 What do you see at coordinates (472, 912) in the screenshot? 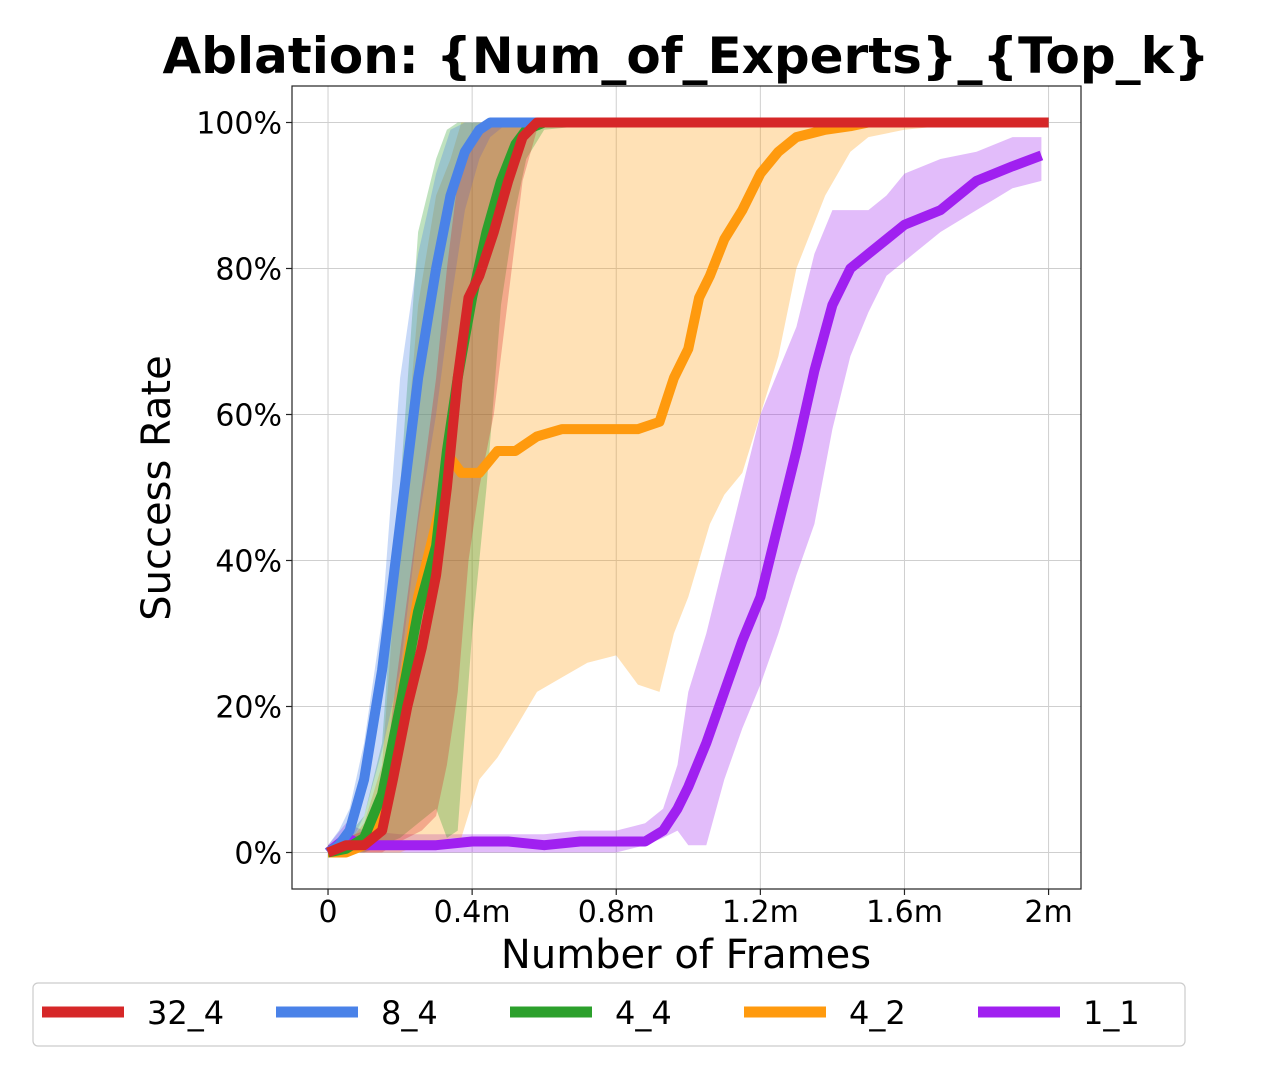
I see `x-tick-label: 0.4m` at bounding box center [472, 912].